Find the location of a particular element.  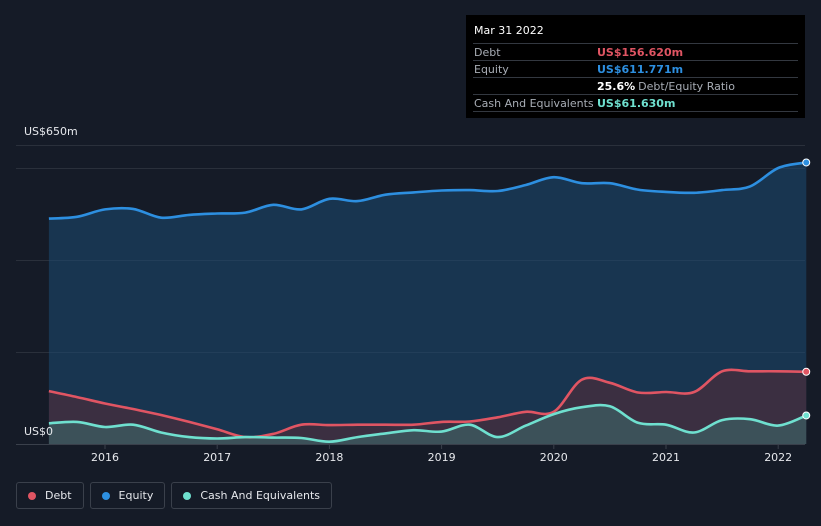

legend-item-debt: Debt is located at coordinates (50, 495).